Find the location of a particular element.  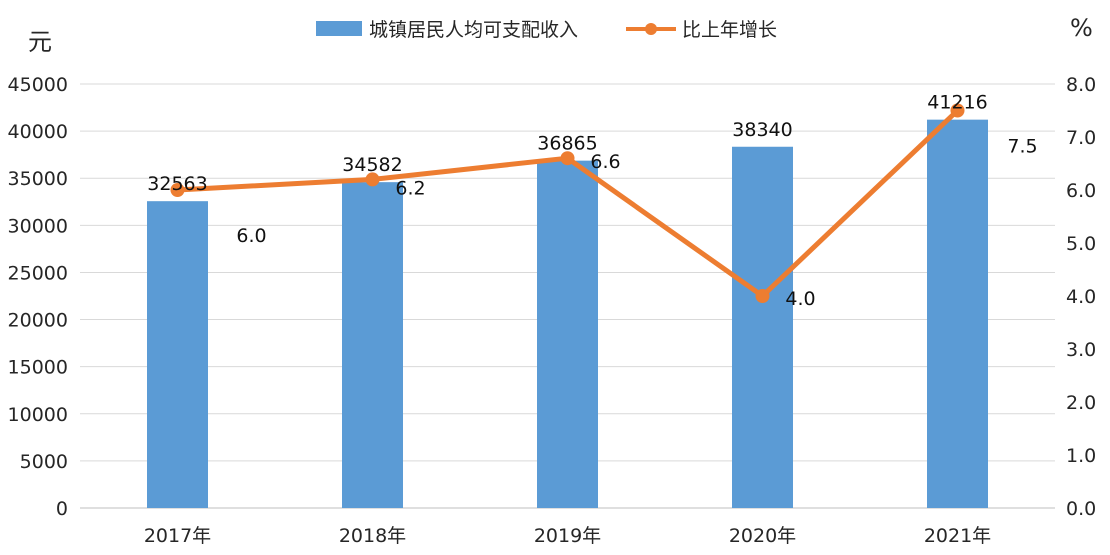

line-data-label: 6.2 is located at coordinates (410, 188).